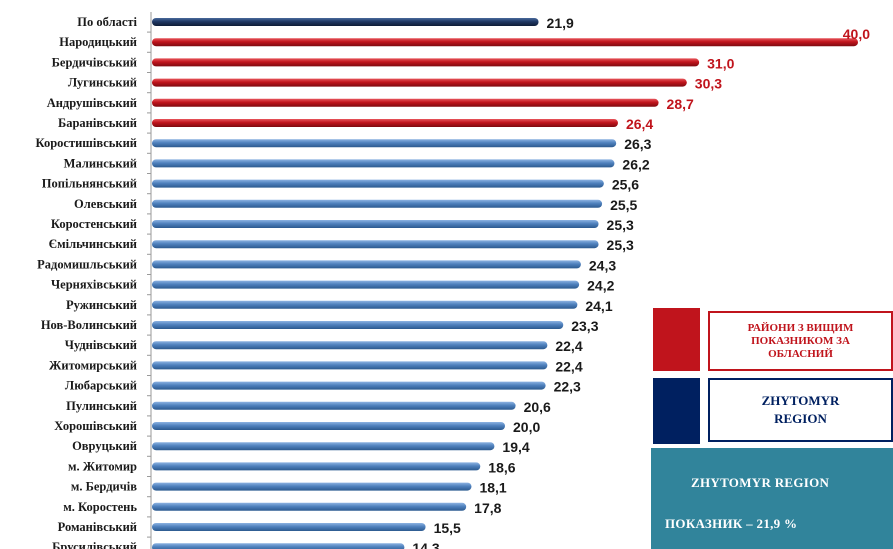 The width and height of the screenshot is (893, 549). Describe the element at coordinates (635, 164) in the screenshot. I see `value-label: 26,2` at that location.